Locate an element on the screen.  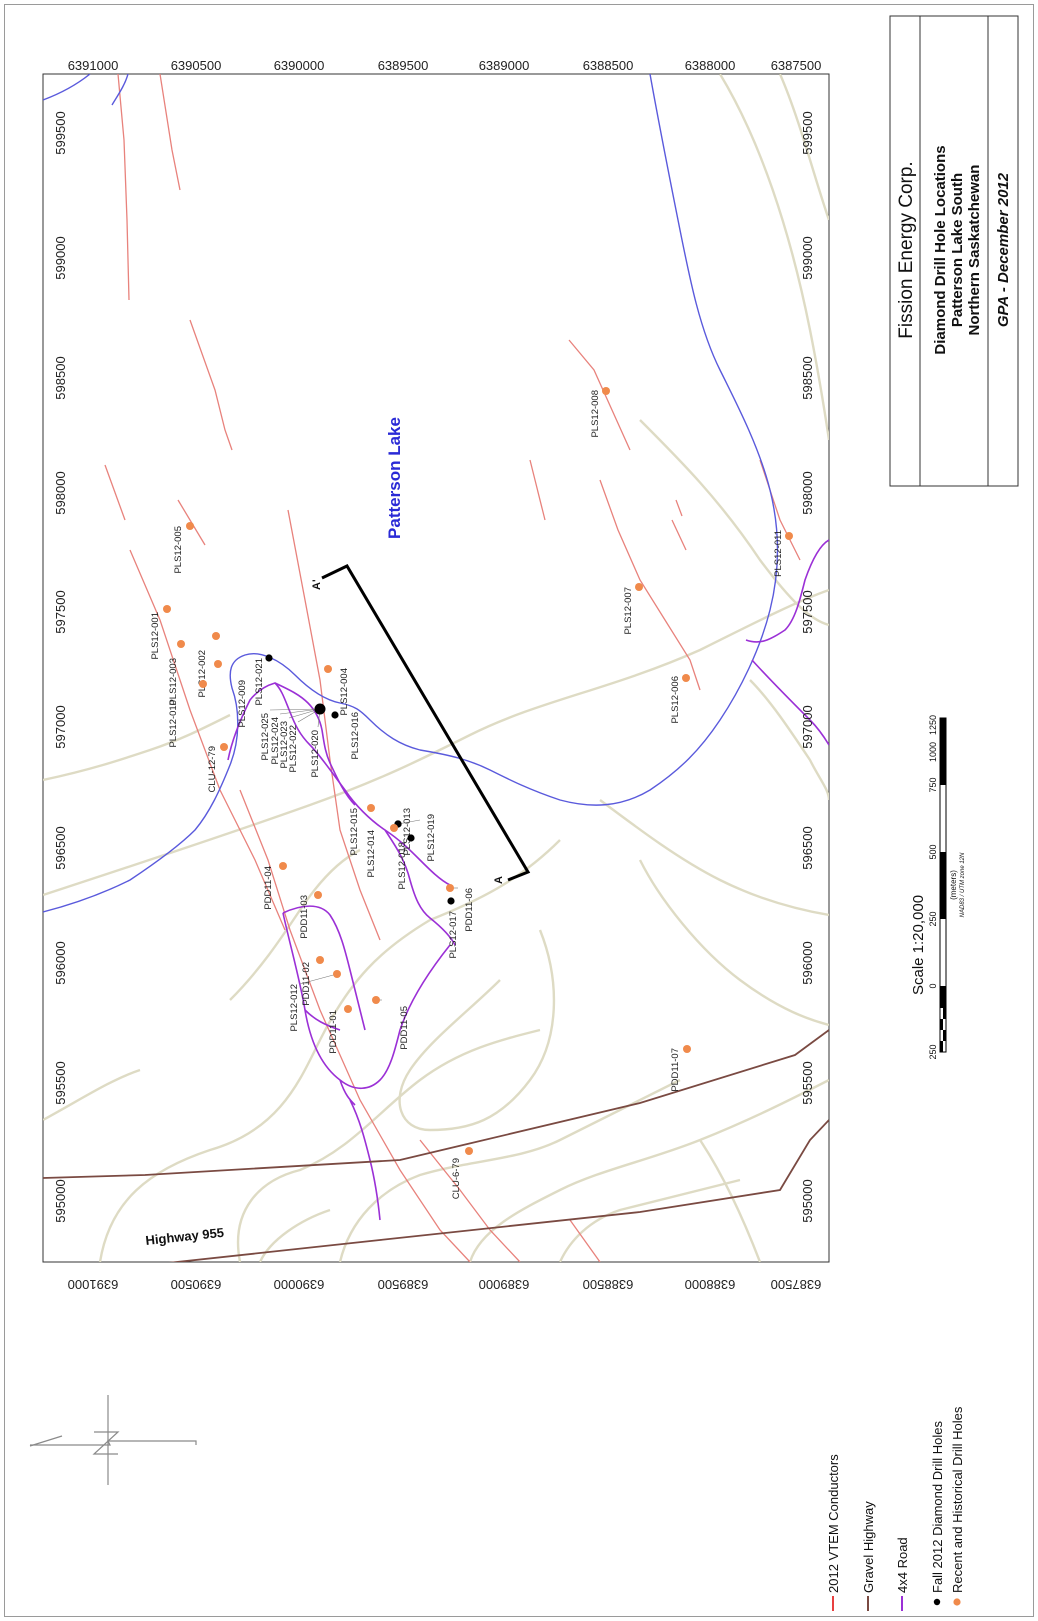
drill-hole: PLS12-021 is located at coordinates (263, 680).